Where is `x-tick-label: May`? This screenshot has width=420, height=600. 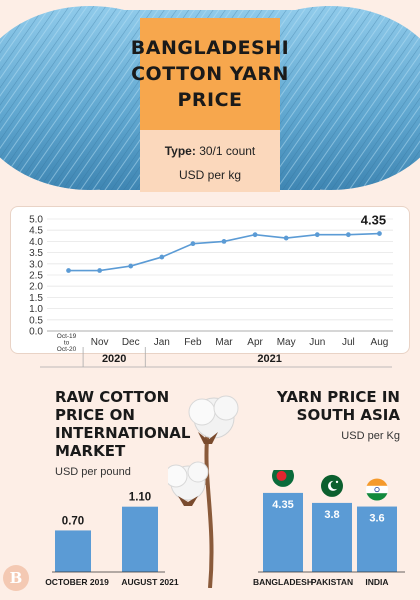 x-tick-label: May is located at coordinates (286, 342).